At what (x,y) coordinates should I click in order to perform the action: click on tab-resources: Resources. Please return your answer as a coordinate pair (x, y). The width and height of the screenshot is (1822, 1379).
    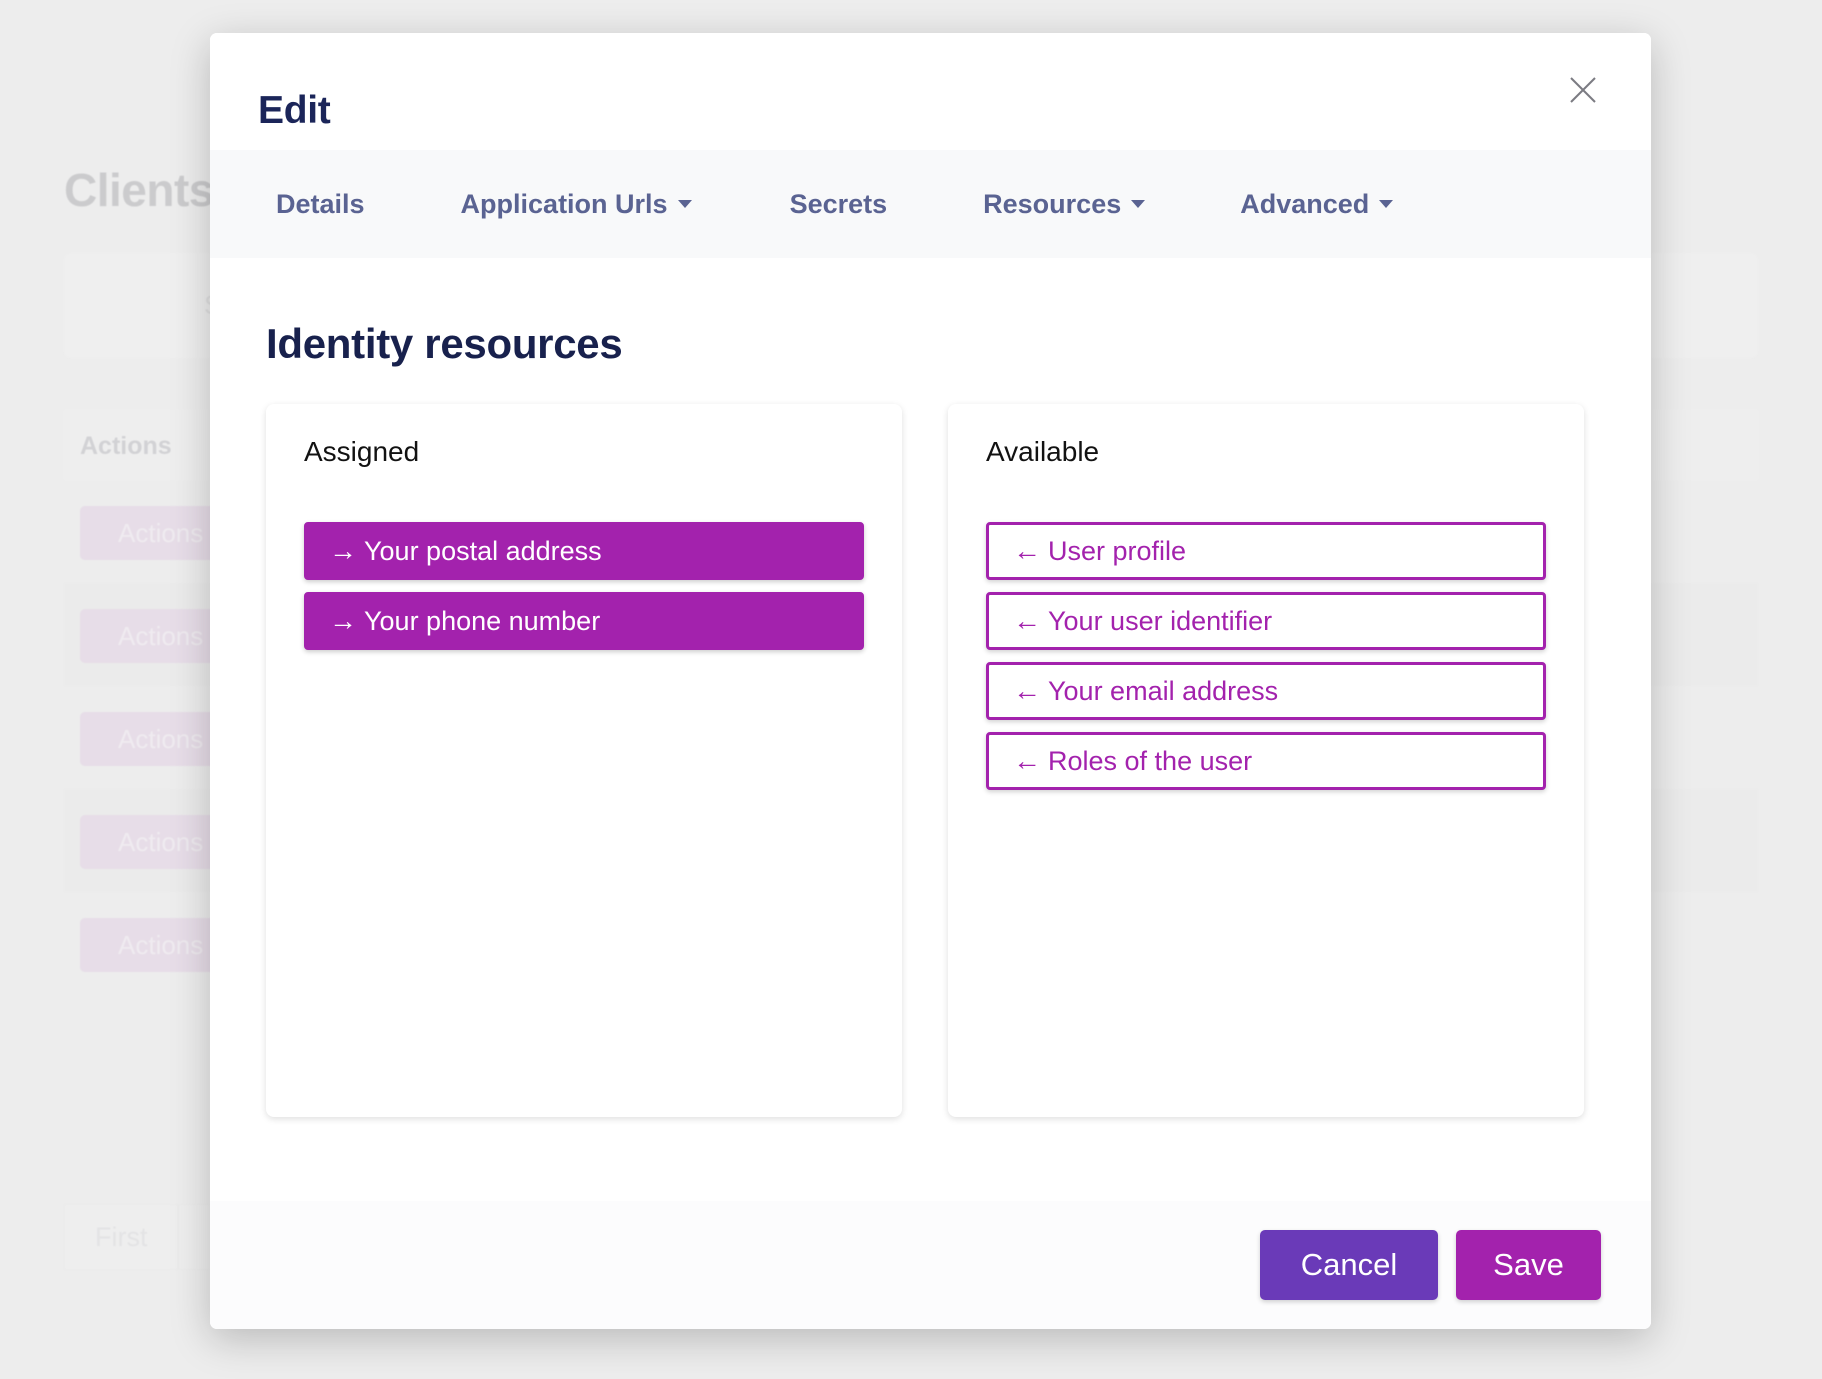
    Looking at the image, I should click on (1064, 204).